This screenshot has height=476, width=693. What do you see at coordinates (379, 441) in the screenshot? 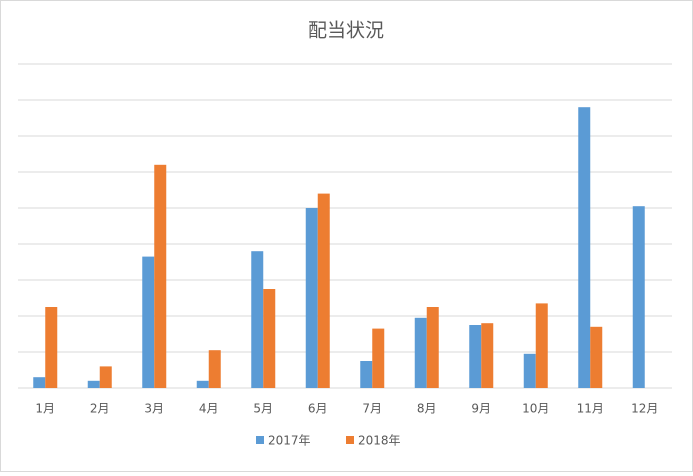
I see `legend-label: 2018年` at bounding box center [379, 441].